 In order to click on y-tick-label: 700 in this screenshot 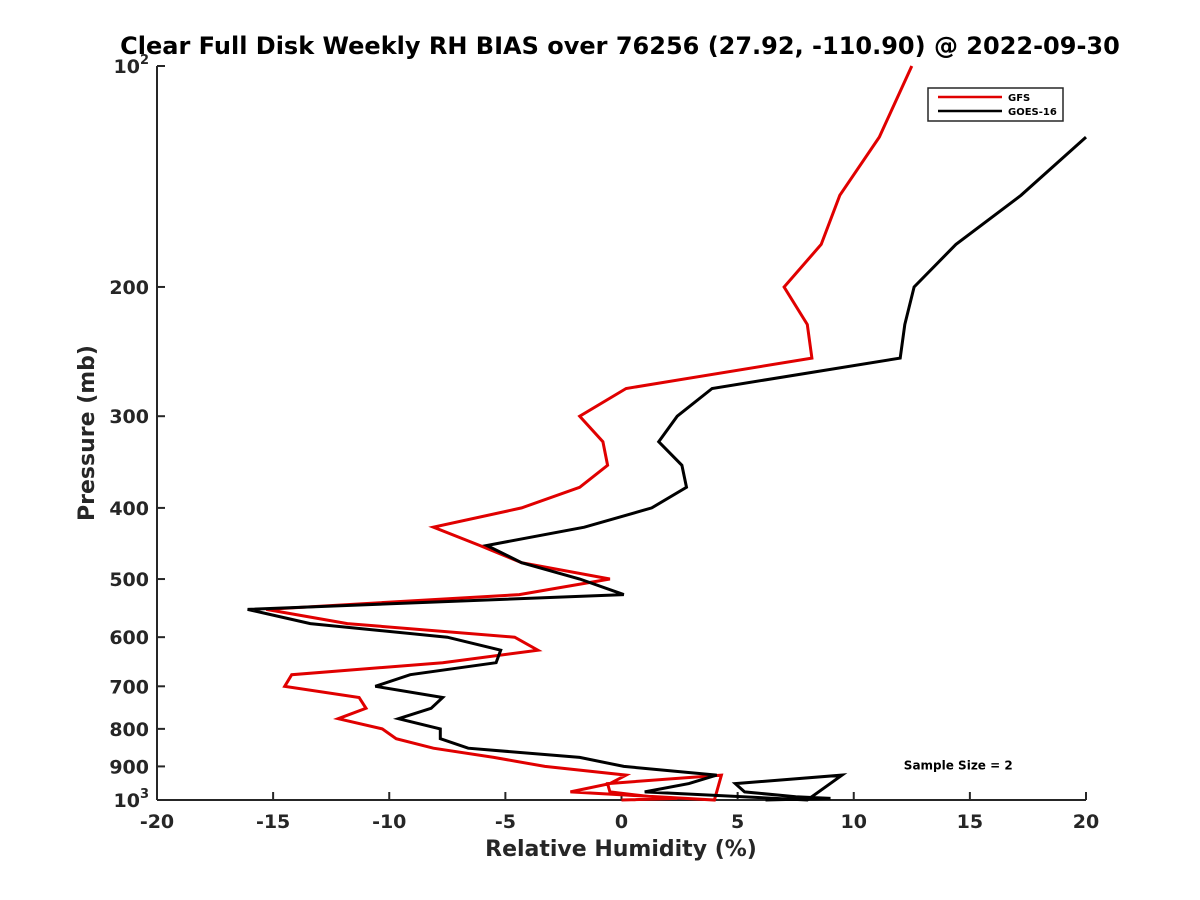, I will do `click(129, 687)`.